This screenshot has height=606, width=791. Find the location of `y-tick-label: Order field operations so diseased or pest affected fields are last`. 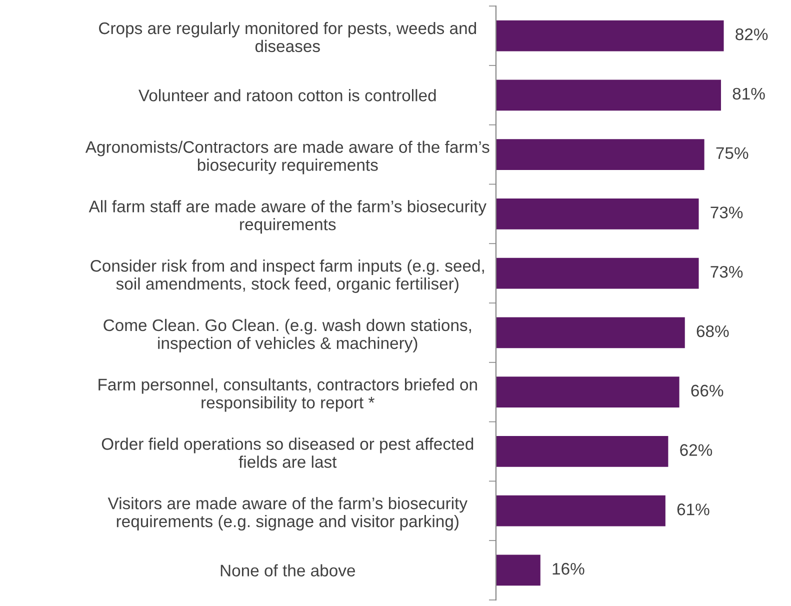

y-tick-label: Order field operations so diseased or pest affected fields are last is located at coordinates (288, 453).